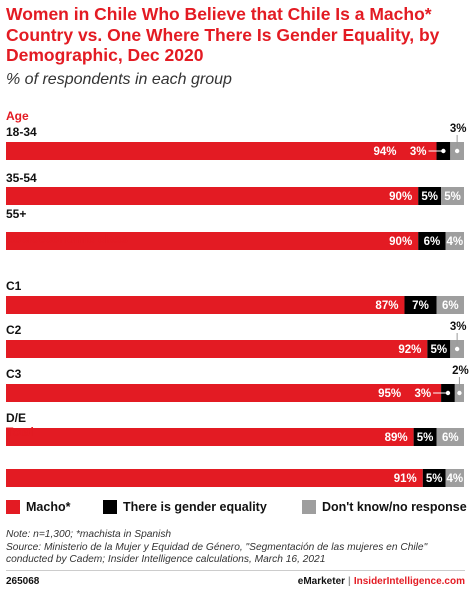  I want to click on legend-label-dont-know: Don't know/no response, so click(394, 507).